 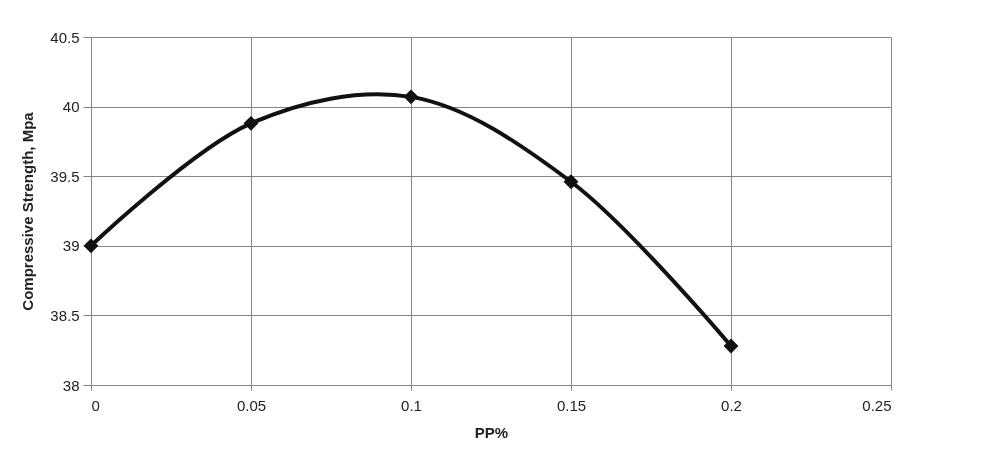 I want to click on y-tick-label: 38, so click(x=71, y=385).